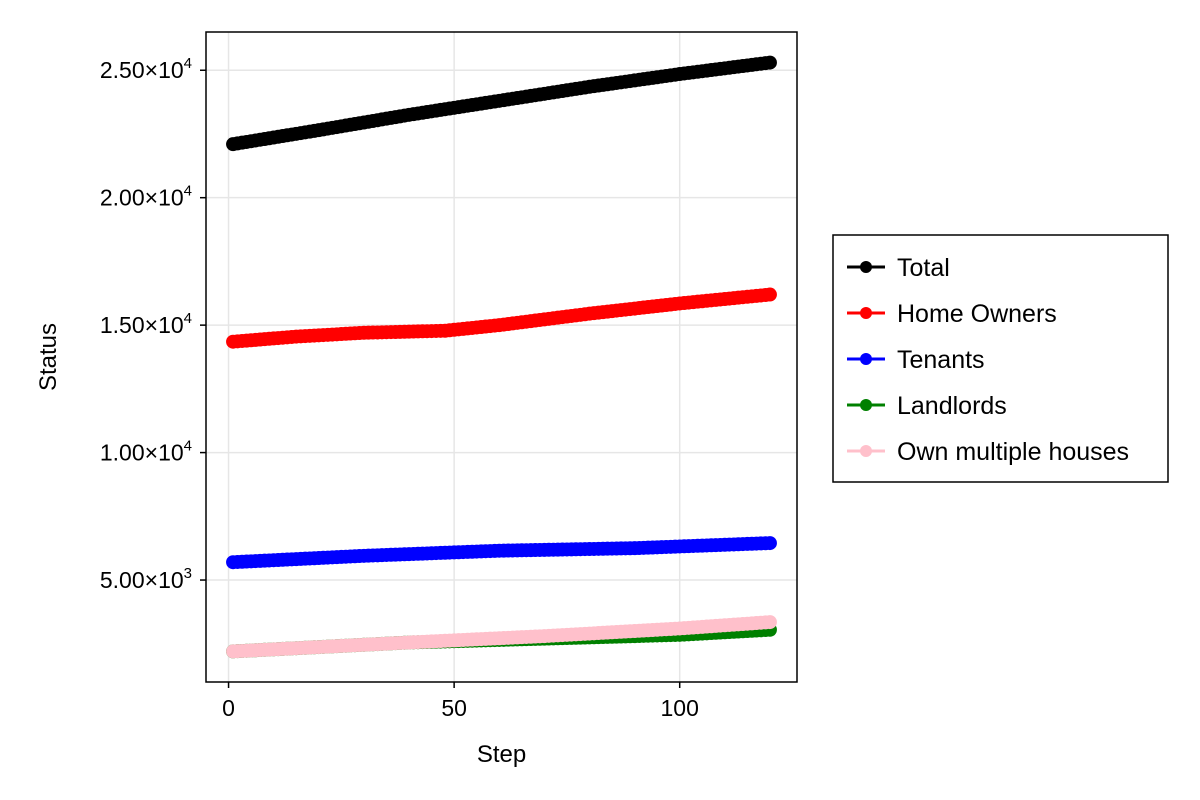  I want to click on legend-label: Own multiple houses, so click(1013, 452).